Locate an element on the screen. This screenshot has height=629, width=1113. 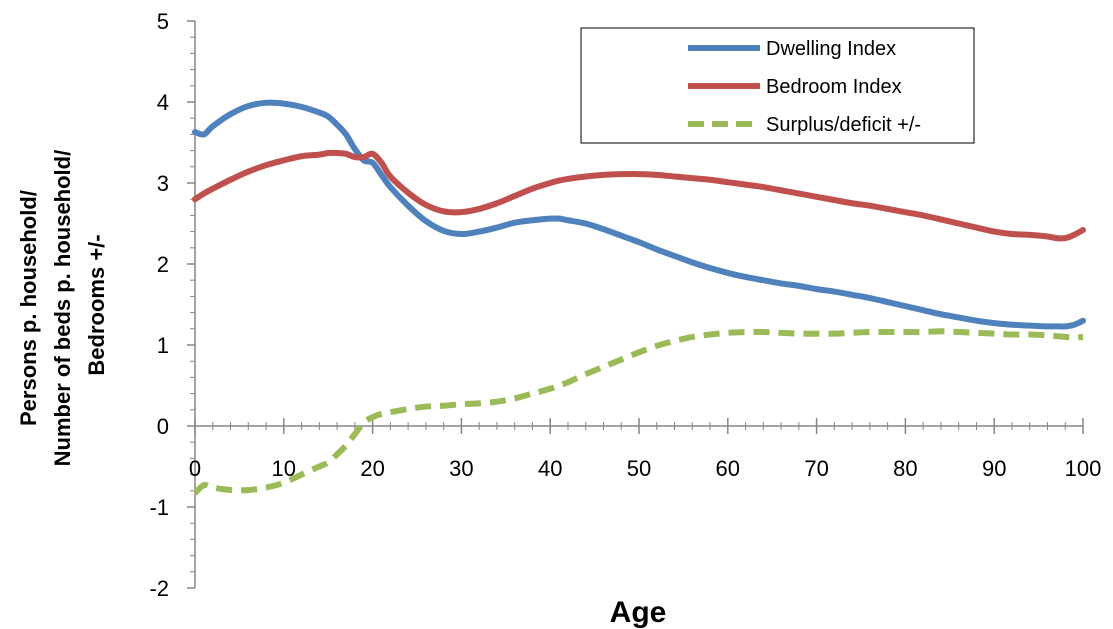
x-tick-label: 50 is located at coordinates (639, 468).